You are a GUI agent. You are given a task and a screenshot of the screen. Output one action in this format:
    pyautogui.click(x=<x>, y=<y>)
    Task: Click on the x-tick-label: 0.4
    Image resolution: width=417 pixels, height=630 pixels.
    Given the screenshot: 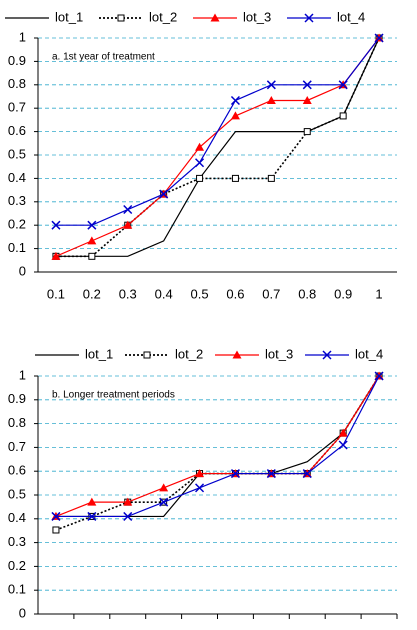 What is the action you would take?
    pyautogui.click(x=164, y=293)
    